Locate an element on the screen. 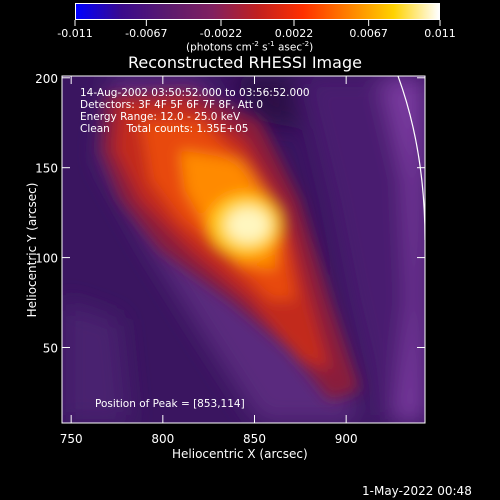 The height and width of the screenshot is (500, 500). annotation-counts: Clean Total counts: 1.35E+05 is located at coordinates (164, 129).